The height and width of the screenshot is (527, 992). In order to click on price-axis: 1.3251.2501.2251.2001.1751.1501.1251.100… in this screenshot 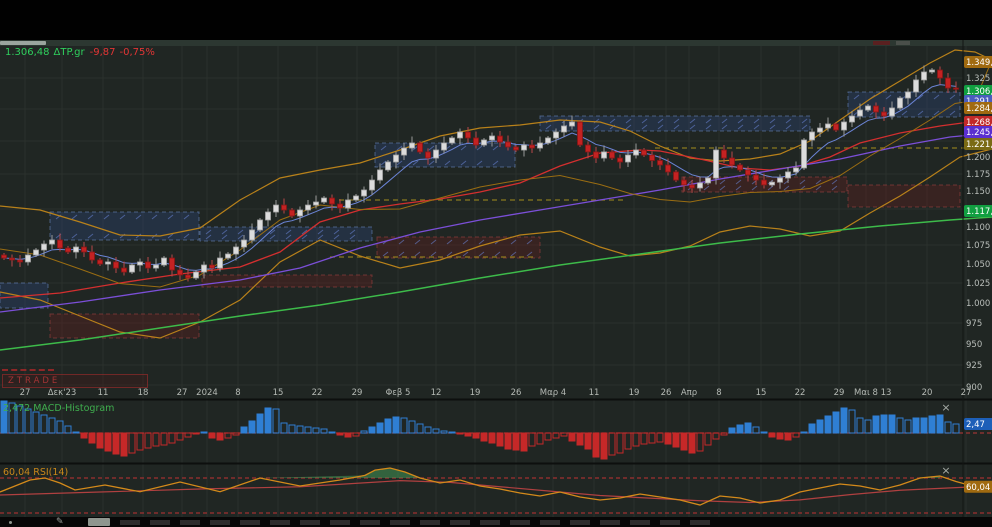, I will do `click(978, 274)`.